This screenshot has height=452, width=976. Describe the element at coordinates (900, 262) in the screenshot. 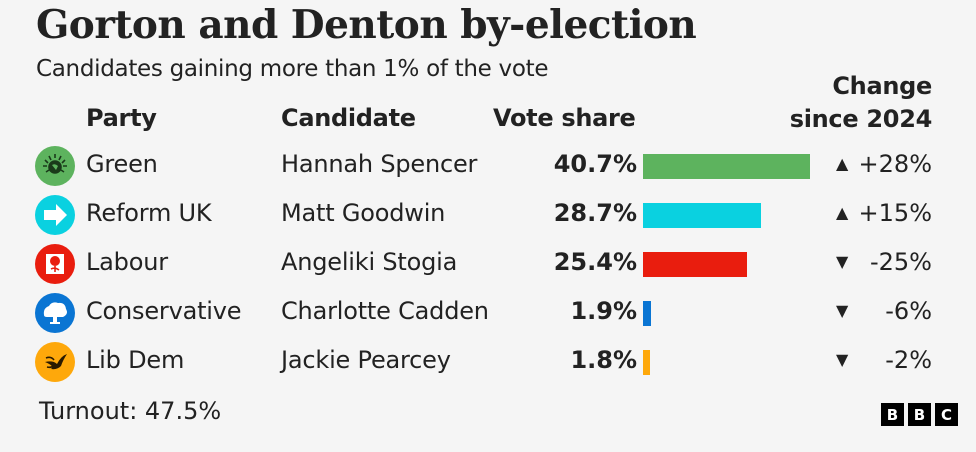

I see `change-value: -25%` at that location.